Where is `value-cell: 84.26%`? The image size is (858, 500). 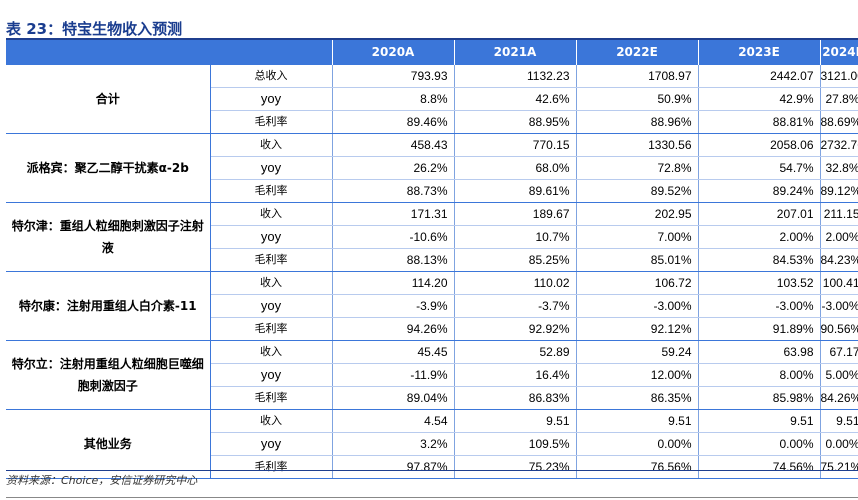 value-cell: 84.26% is located at coordinates (839, 398).